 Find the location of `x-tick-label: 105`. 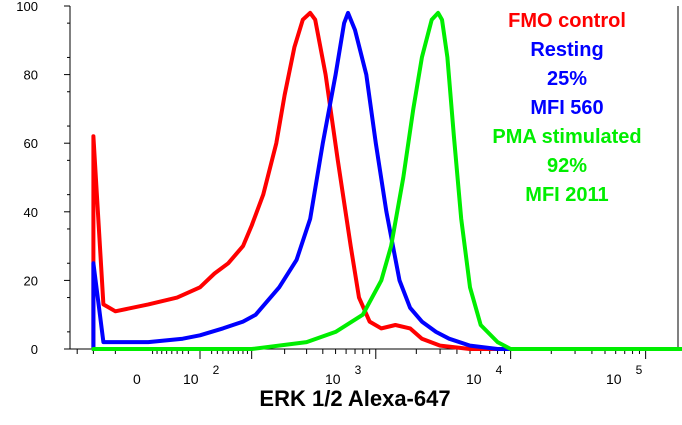

x-tick-label: 105 is located at coordinates (624, 375).